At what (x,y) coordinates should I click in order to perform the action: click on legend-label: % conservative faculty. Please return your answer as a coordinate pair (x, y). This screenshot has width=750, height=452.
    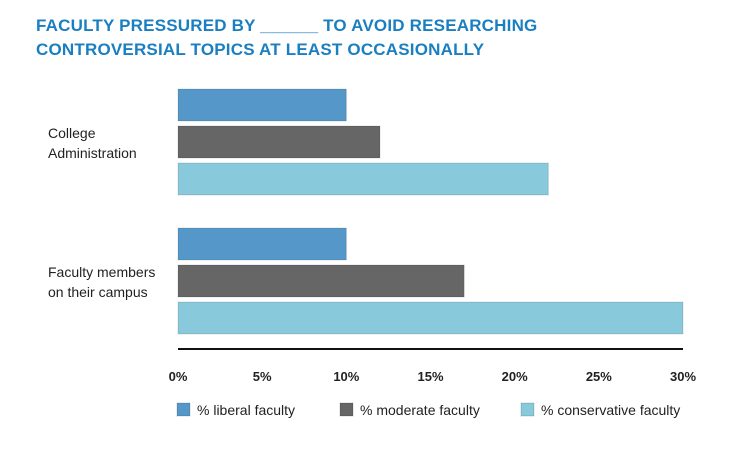
    Looking at the image, I should click on (610, 410).